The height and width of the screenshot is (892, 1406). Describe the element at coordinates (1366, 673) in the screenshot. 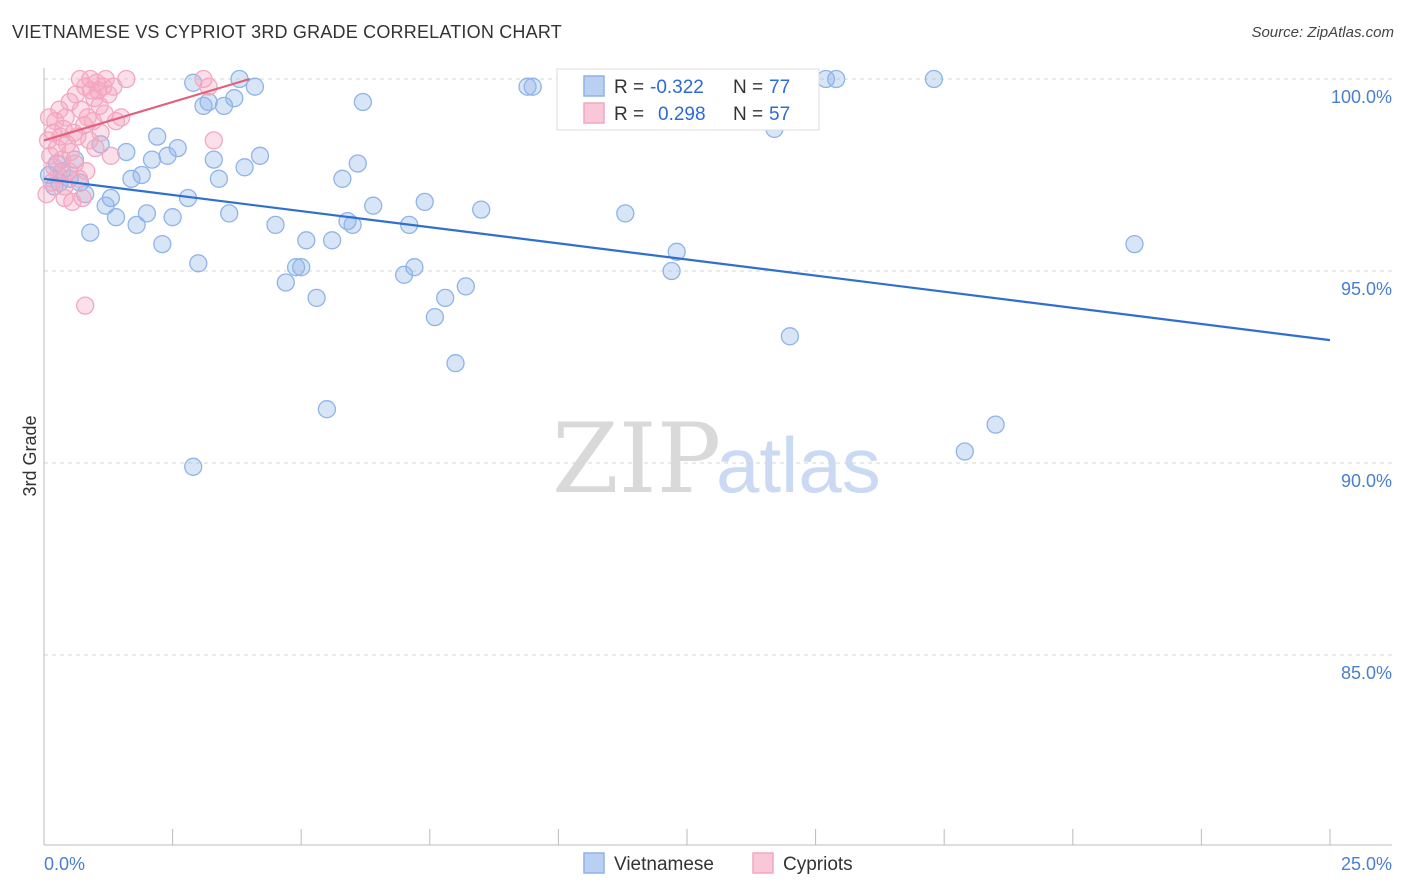

I see `y-tick-label-3: 85.0%` at that location.